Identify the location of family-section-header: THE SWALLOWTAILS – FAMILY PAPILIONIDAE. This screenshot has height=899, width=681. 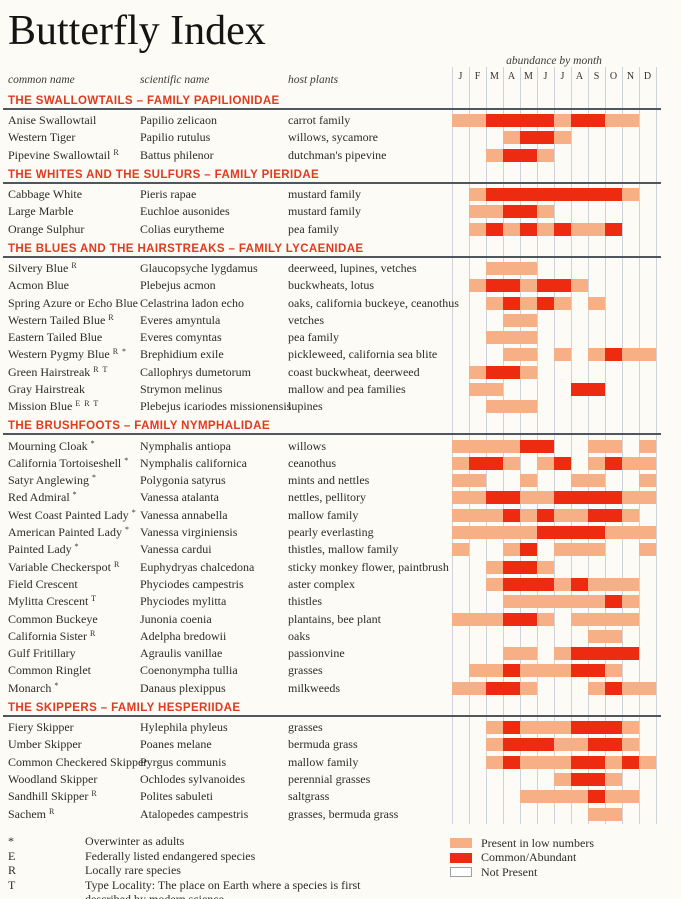
(332, 101).